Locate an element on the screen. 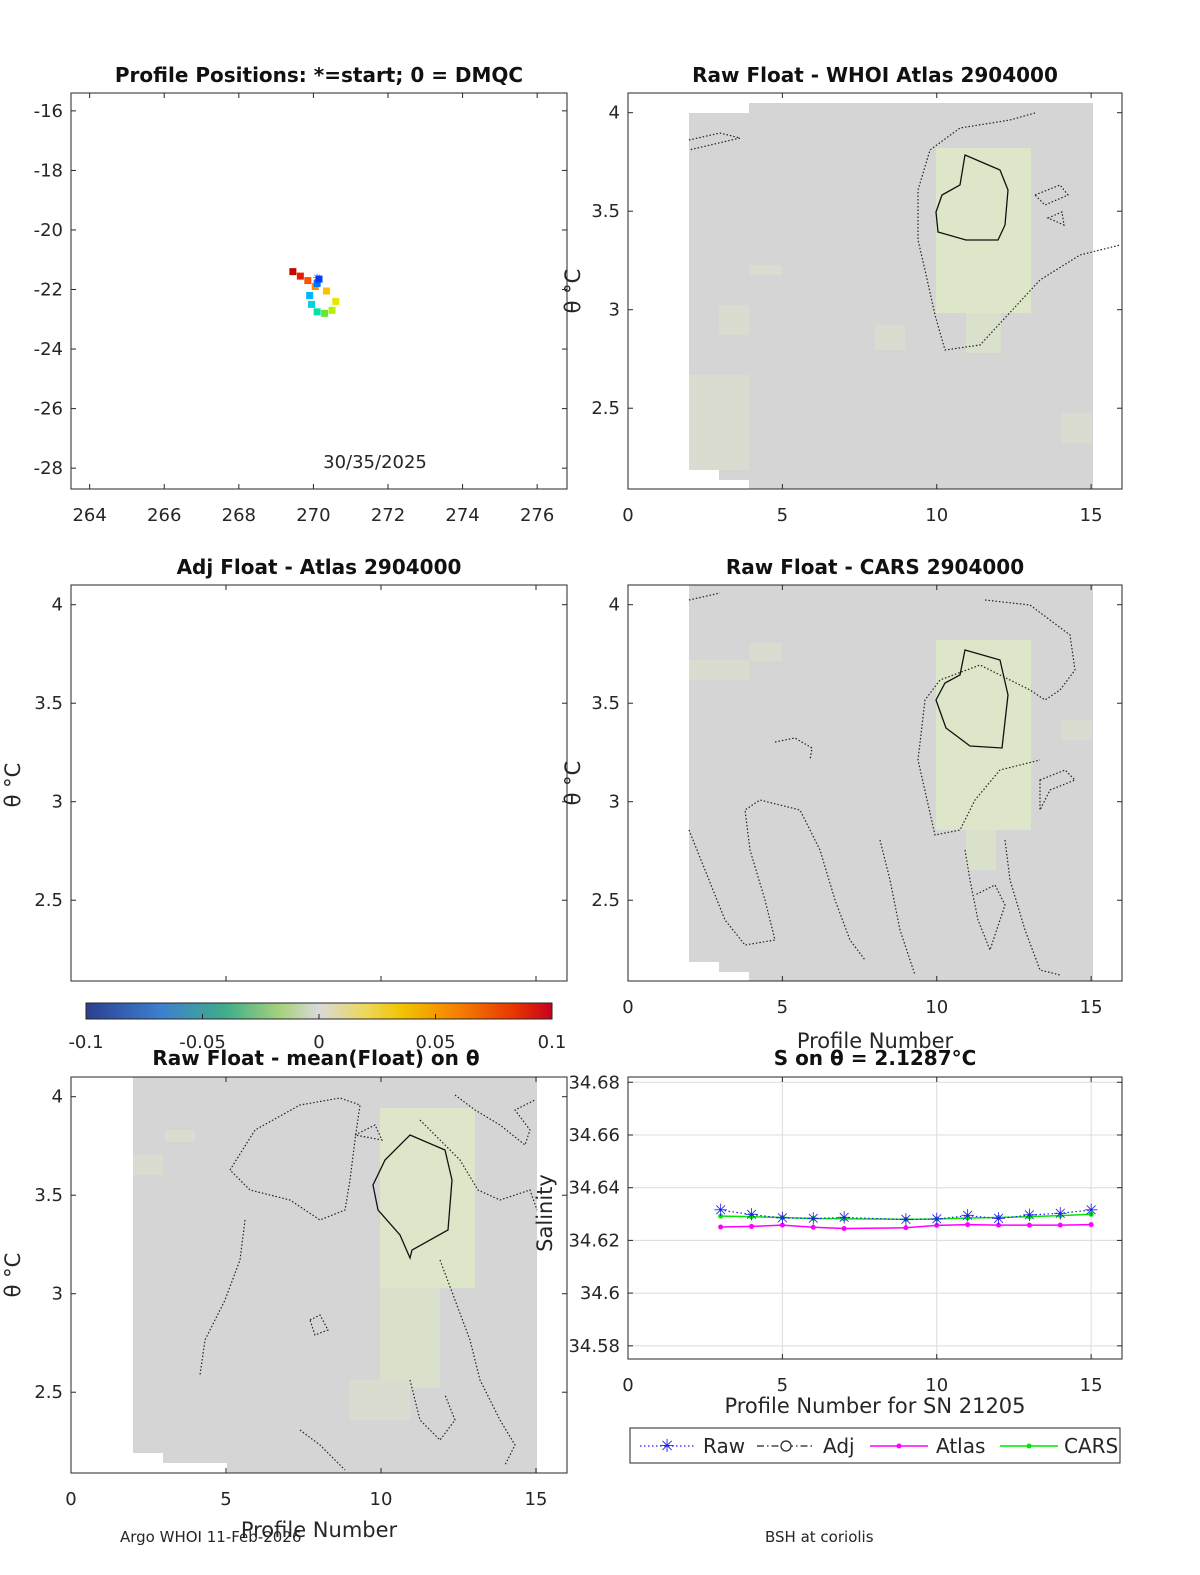 This screenshot has width=1200, height=1575. map-ytick: -20 is located at coordinates (48, 230).